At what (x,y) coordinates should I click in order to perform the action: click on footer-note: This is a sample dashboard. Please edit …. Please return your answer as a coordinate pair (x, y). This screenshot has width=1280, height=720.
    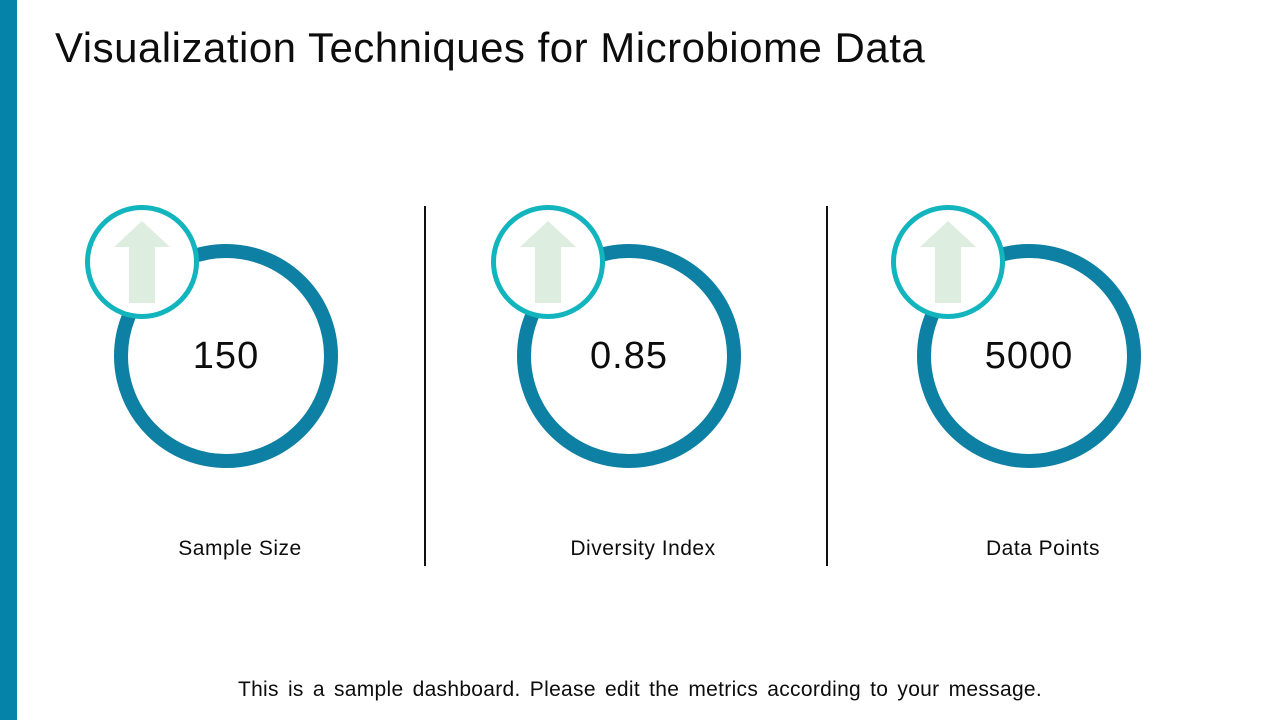
    Looking at the image, I should click on (640, 689).